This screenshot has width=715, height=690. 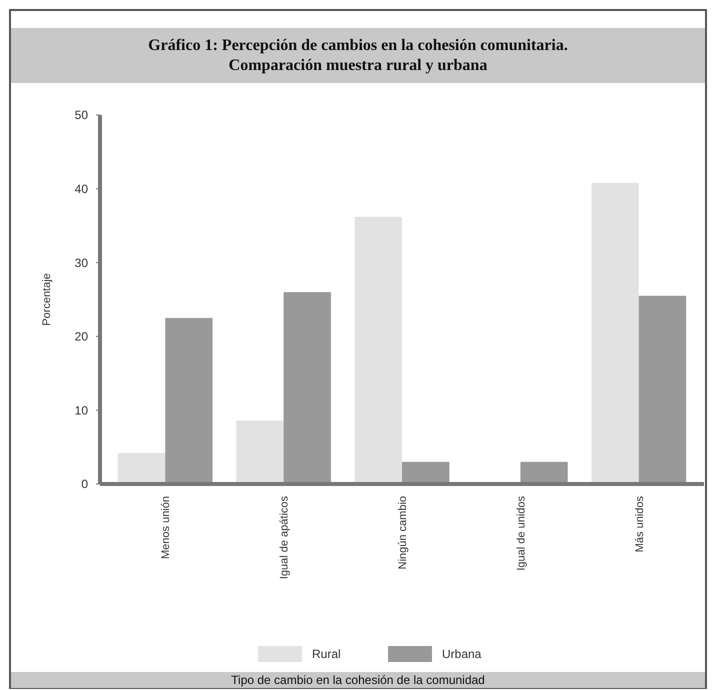 I want to click on y-tick-label: 40, so click(x=81, y=189).